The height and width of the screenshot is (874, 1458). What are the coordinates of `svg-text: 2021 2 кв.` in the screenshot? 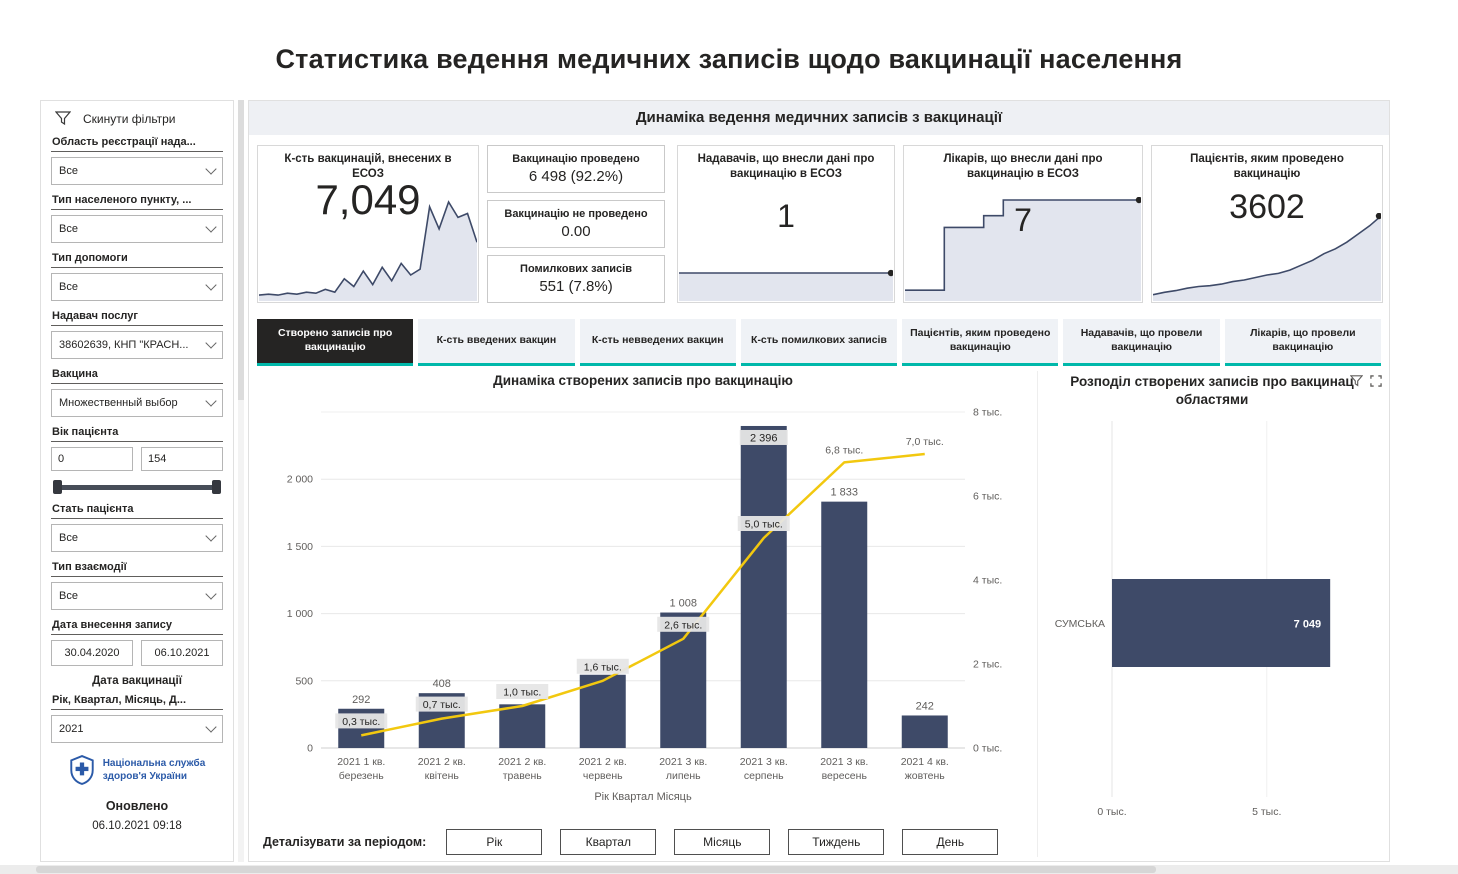 It's located at (442, 762).